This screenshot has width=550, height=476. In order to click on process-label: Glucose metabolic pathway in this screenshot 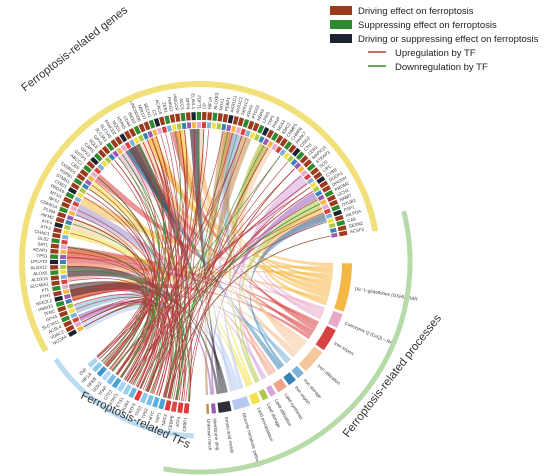, I will do `click(251, 440)`.